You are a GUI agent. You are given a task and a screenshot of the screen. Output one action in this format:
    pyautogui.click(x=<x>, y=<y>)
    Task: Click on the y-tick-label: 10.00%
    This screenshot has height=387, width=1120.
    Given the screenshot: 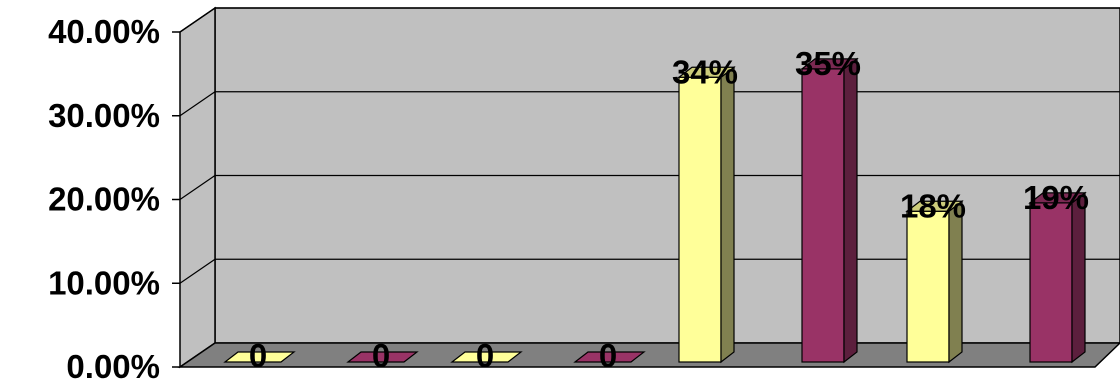 What is the action you would take?
    pyautogui.click(x=104, y=282)
    